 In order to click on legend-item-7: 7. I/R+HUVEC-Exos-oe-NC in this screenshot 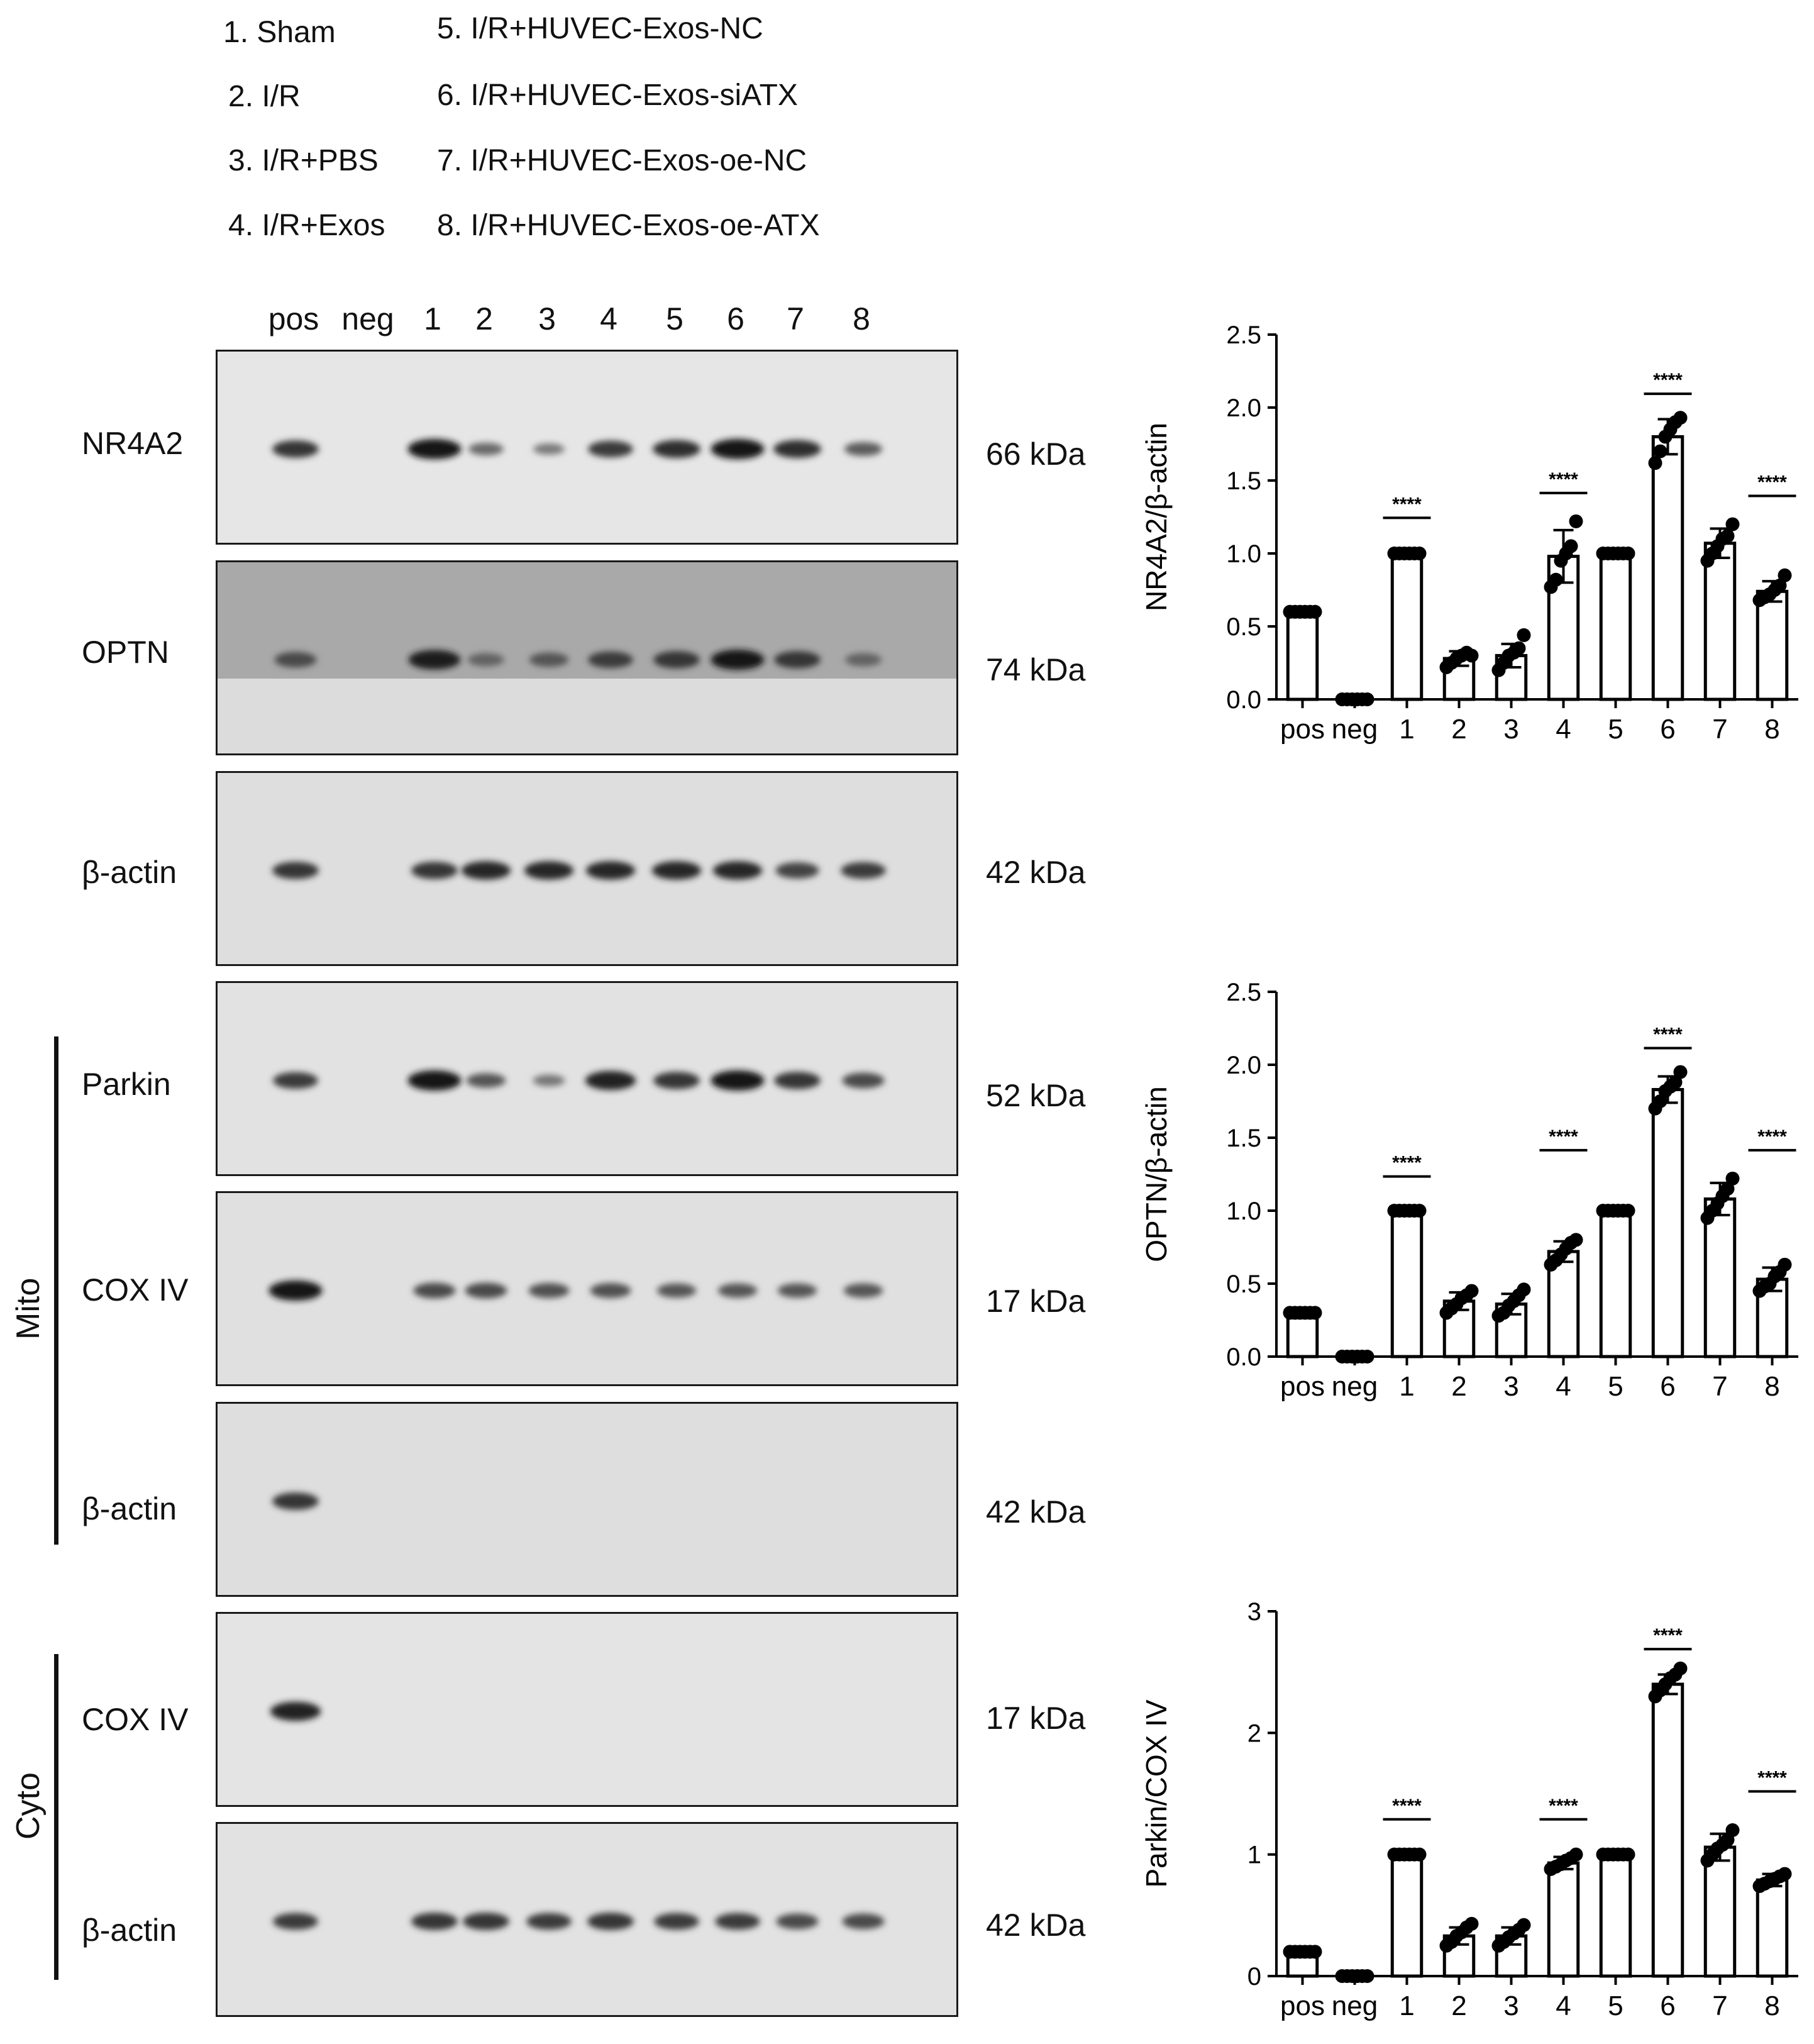, I will do `click(622, 161)`.